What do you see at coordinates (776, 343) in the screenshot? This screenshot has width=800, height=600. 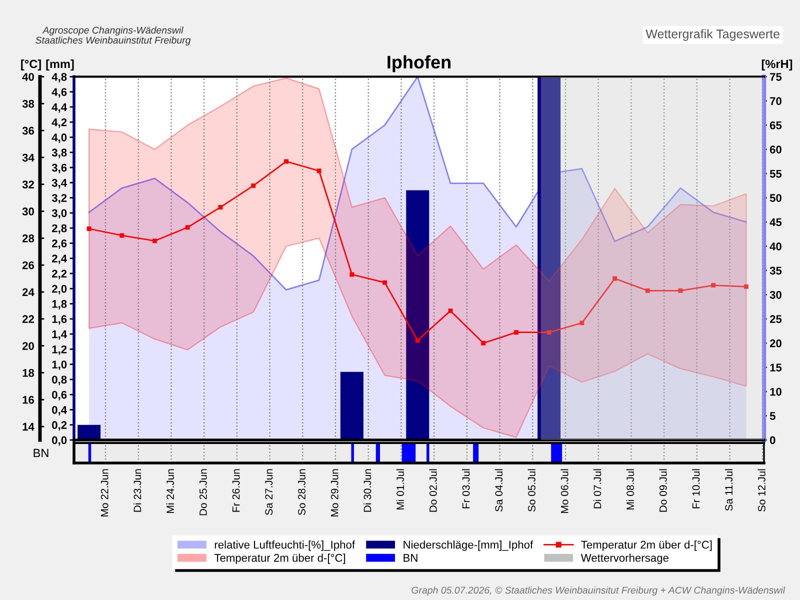 I see `y2-tick-label: 20` at bounding box center [776, 343].